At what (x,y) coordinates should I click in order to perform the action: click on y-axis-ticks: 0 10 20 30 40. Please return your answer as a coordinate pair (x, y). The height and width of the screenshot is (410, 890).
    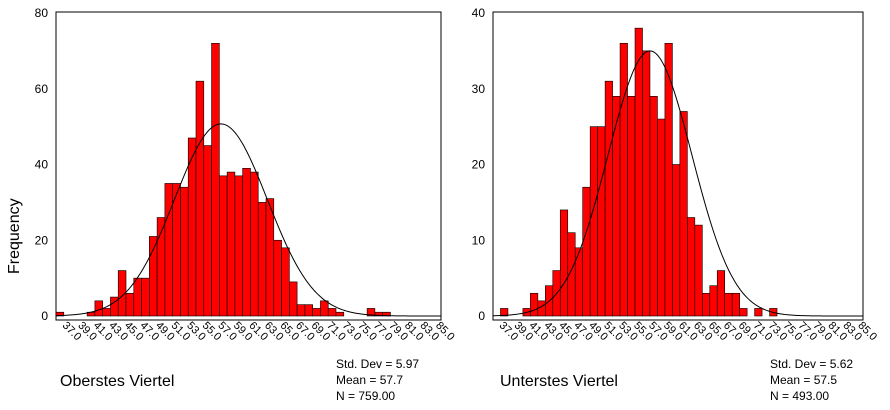
    Looking at the image, I should click on (479, 164).